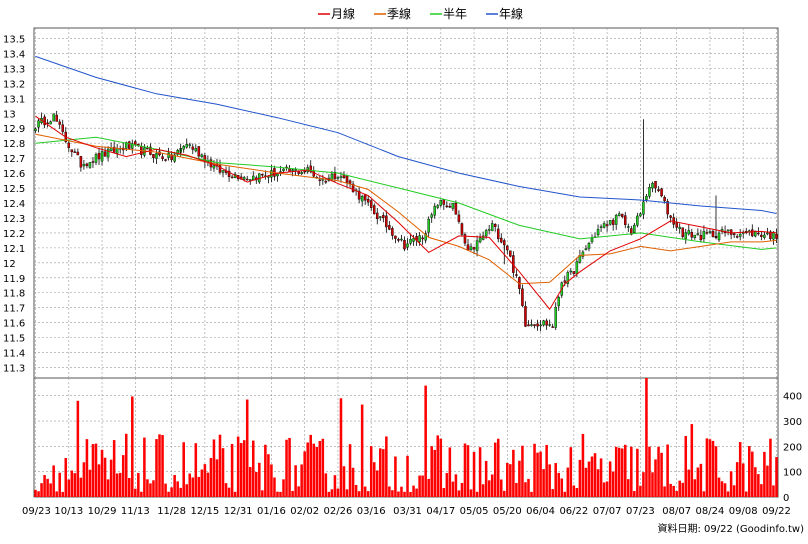 This screenshot has width=808, height=544. What do you see at coordinates (14, 249) in the screenshot?
I see `y-tick-label: 12.1` at bounding box center [14, 249].